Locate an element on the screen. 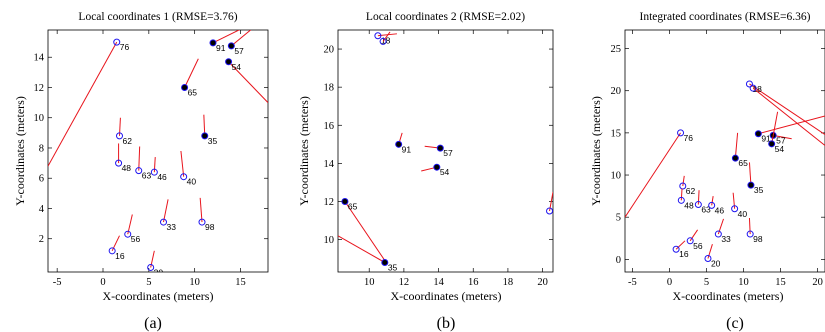  node-label-18: 18 is located at coordinates (757, 89).